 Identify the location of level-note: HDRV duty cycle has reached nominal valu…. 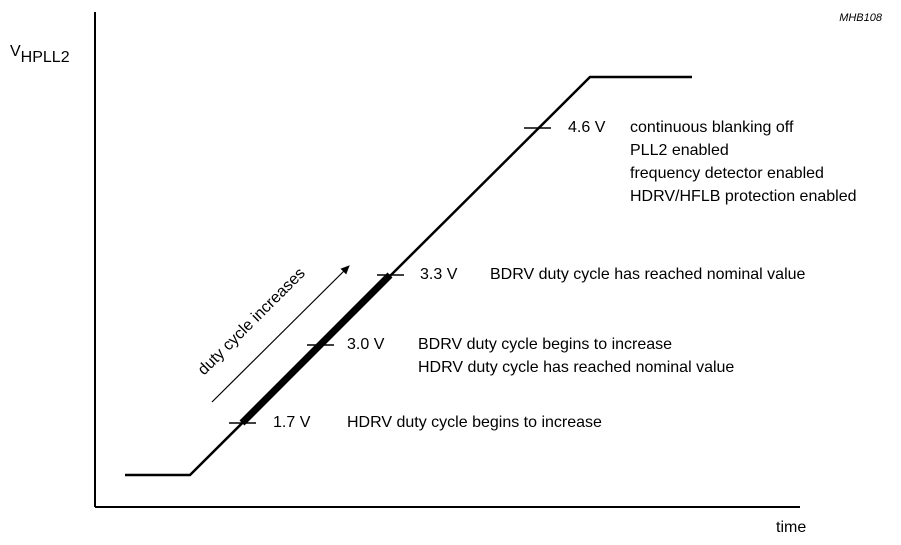
(576, 367).